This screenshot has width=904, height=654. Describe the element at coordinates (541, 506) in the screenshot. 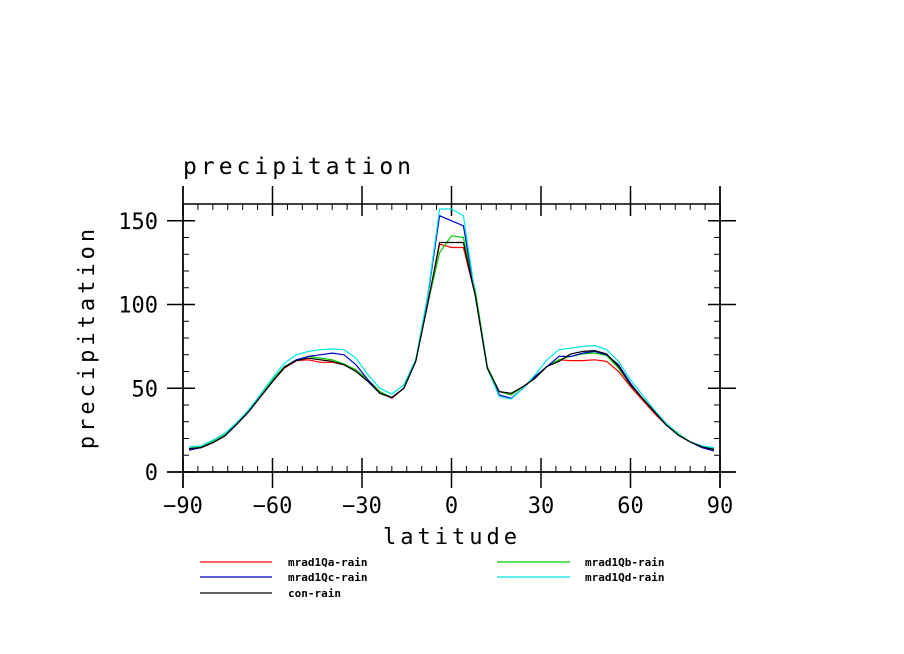

I see `x-tick-label: 30` at that location.